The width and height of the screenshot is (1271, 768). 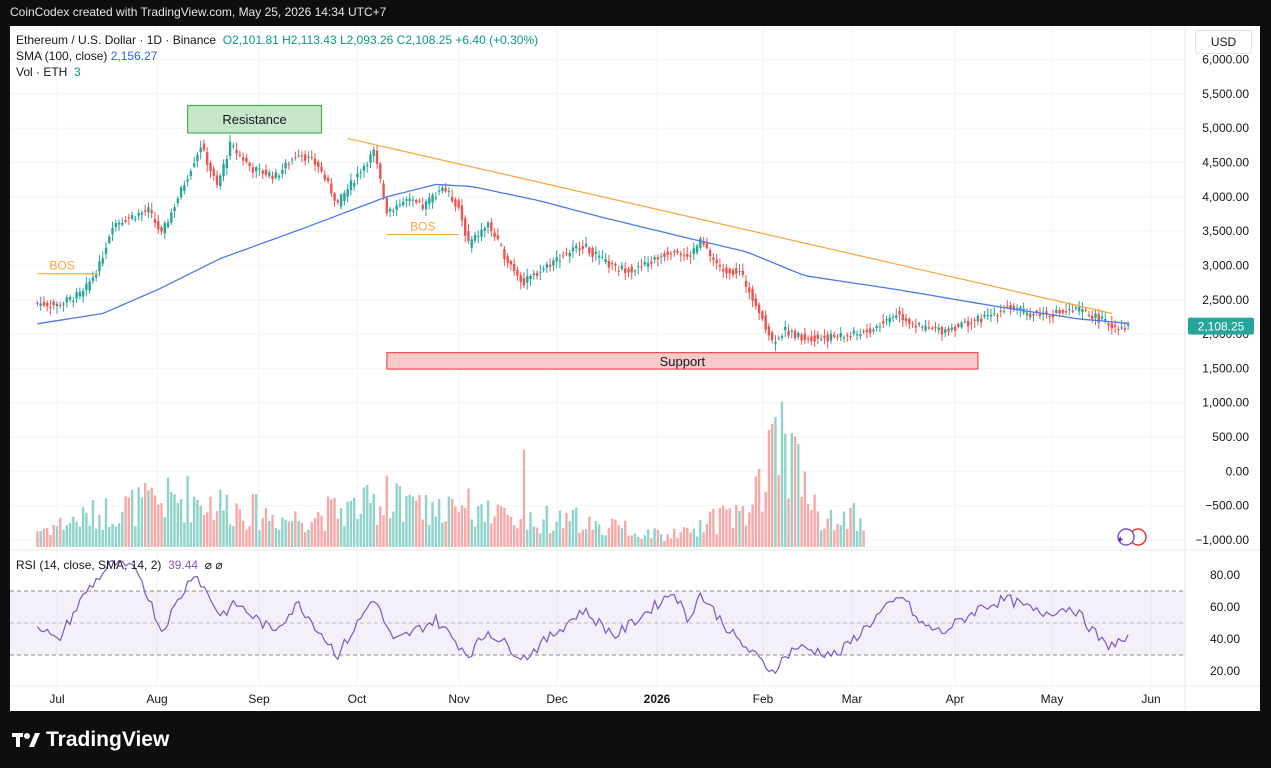 What do you see at coordinates (1225, 197) in the screenshot?
I see `price-tick-label: 4,000.00` at bounding box center [1225, 197].